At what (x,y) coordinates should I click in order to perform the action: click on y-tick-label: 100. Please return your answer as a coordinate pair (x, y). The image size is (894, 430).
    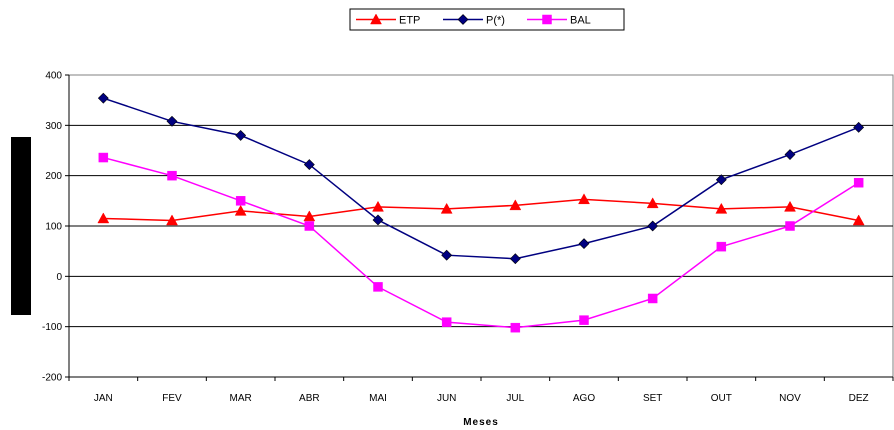
    Looking at the image, I should click on (53, 227).